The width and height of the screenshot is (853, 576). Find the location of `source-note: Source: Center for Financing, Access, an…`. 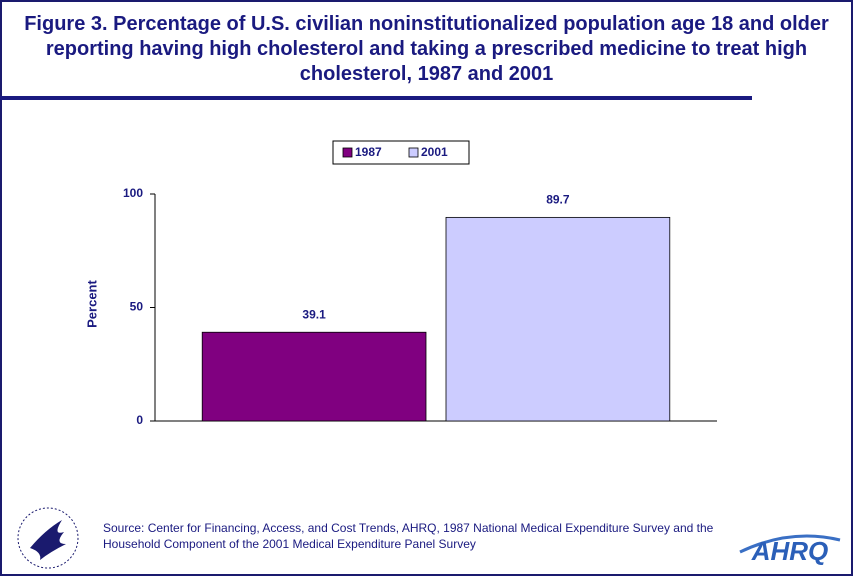

source-note: Source: Center for Financing, Access, an… is located at coordinates (408, 536).